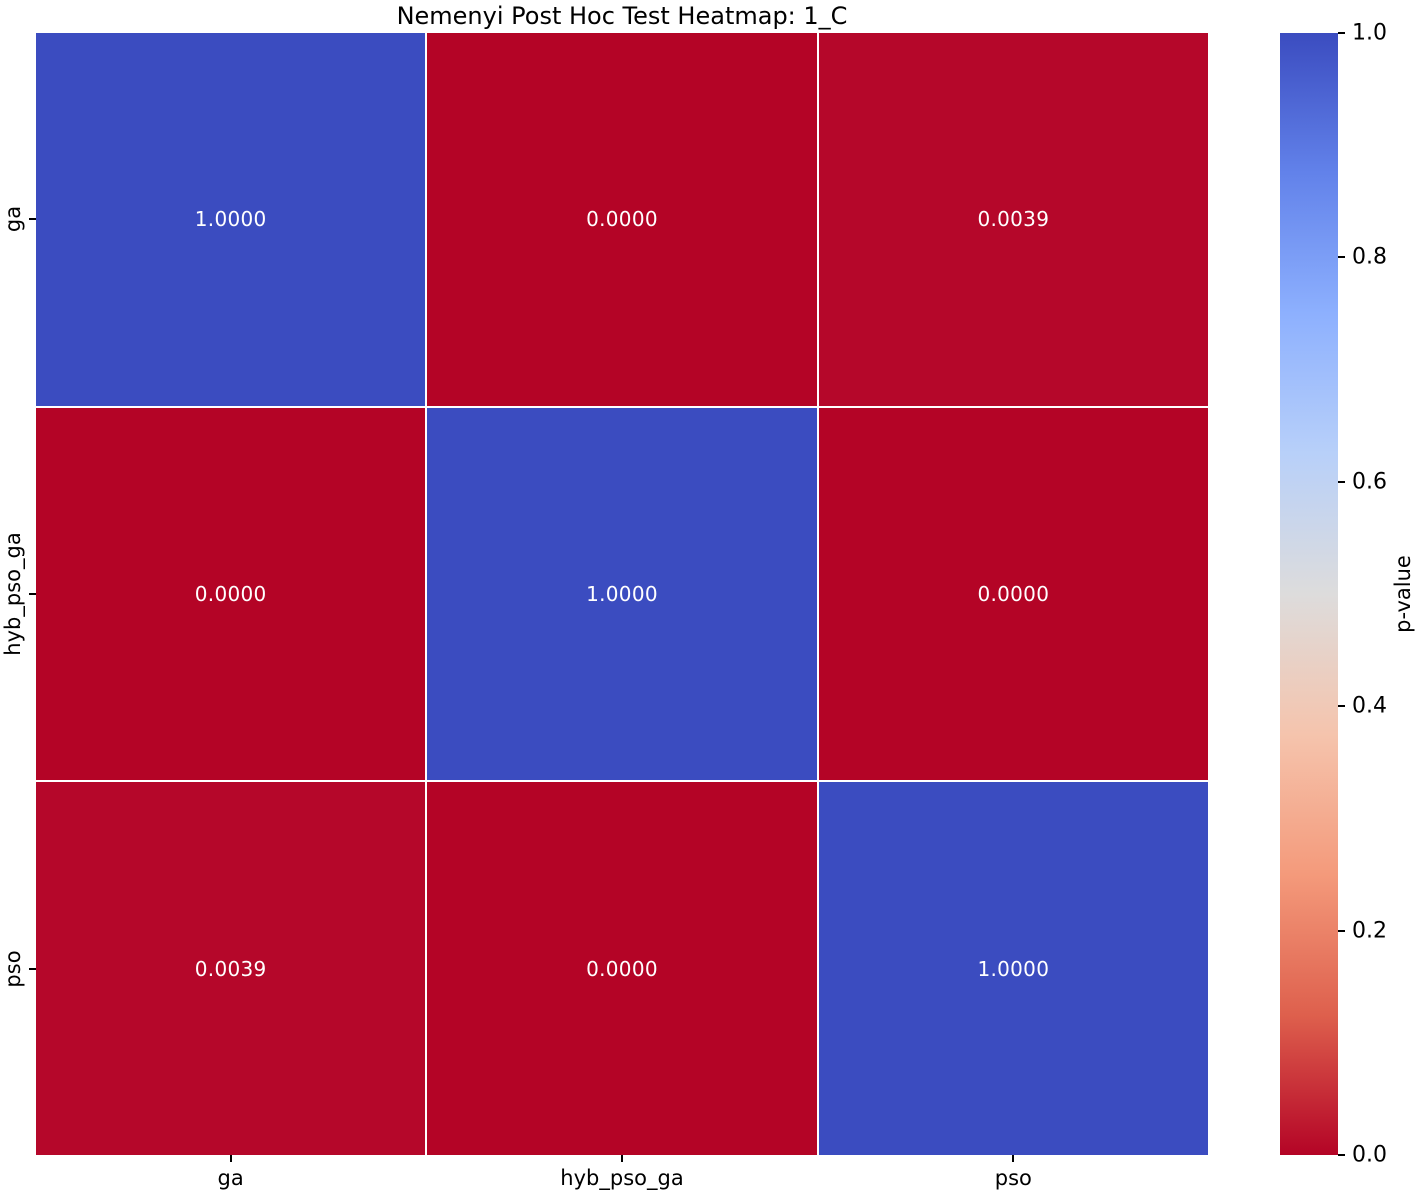 The image size is (1417, 1193). I want to click on heatmap-cell-pso-ga: 0.0039, so click(231, 968).